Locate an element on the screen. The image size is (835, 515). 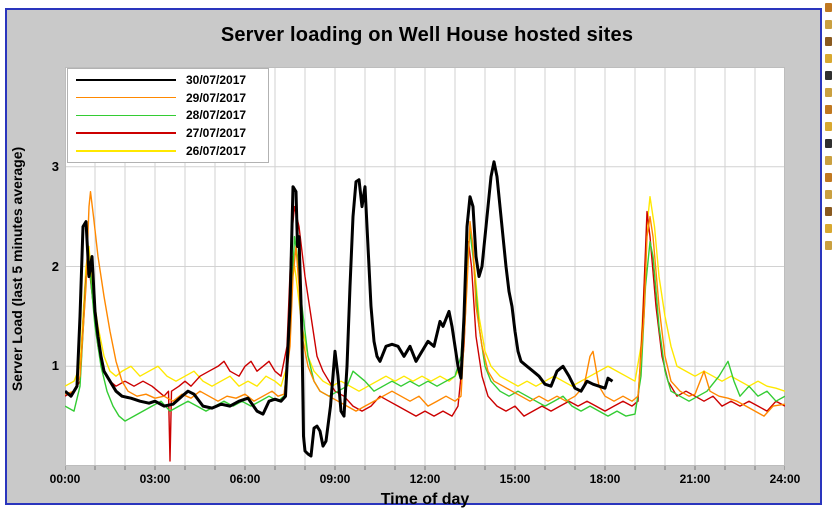
right-edge-artifact is located at coordinates (830, 257).